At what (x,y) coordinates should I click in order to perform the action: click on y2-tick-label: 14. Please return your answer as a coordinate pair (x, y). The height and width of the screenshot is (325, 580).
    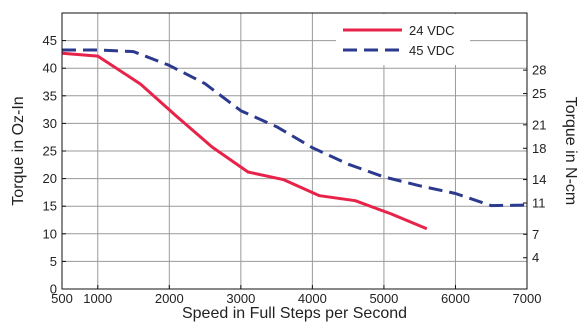
    Looking at the image, I should click on (539, 179).